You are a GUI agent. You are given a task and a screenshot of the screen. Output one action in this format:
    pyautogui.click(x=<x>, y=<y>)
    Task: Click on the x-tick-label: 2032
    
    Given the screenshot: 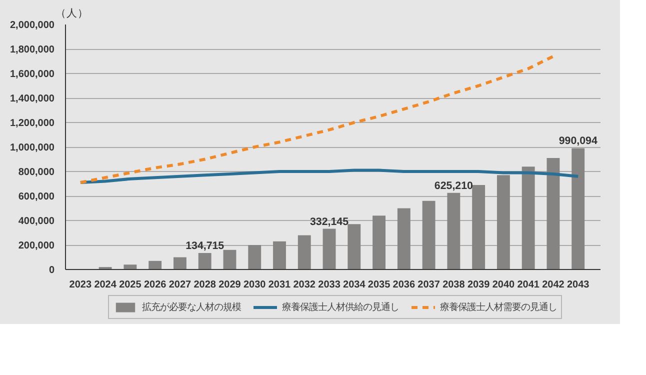 What is the action you would take?
    pyautogui.click(x=304, y=285)
    